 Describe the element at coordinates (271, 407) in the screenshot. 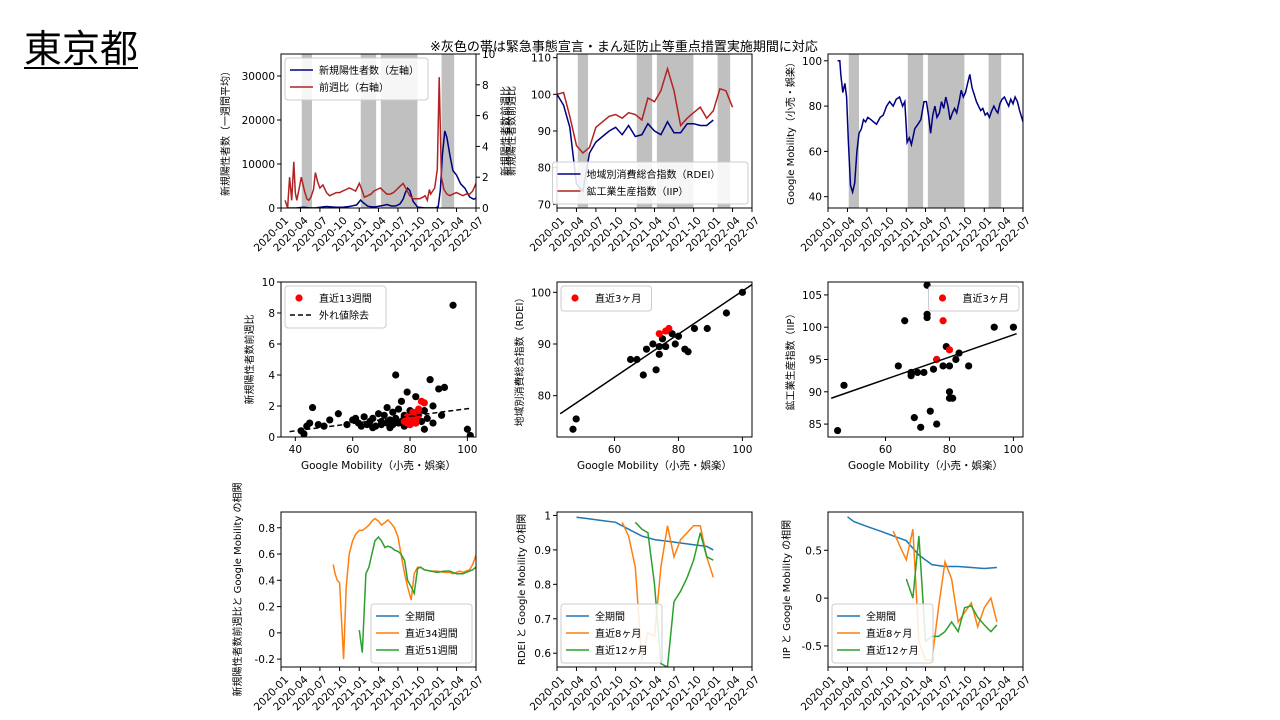

I see `y-tick-label: 2` at that location.